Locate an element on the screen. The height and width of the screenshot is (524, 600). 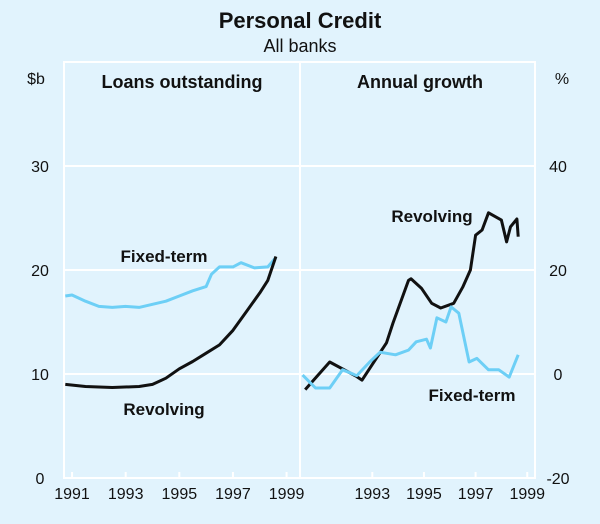
y-tick-label: -20 is located at coordinates (557, 479).